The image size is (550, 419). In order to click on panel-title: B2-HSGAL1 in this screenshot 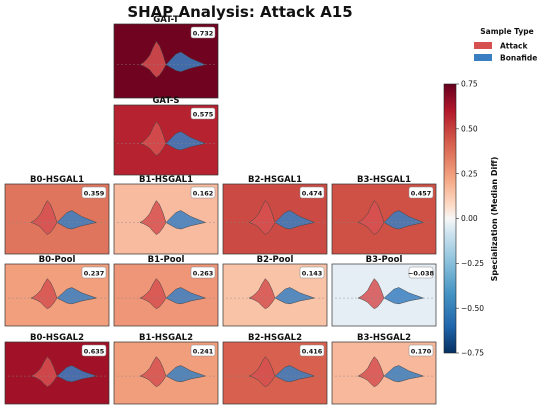, I will do `click(275, 180)`.